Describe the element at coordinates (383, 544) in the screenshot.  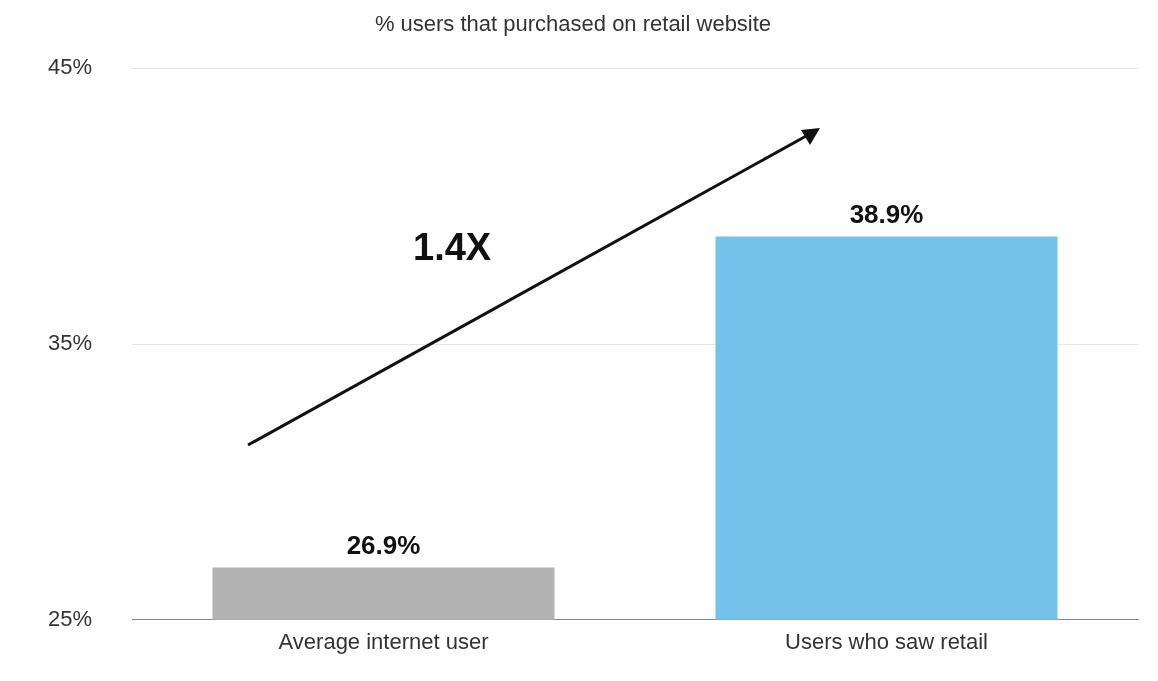
I see `data-label: 26.9%` at that location.